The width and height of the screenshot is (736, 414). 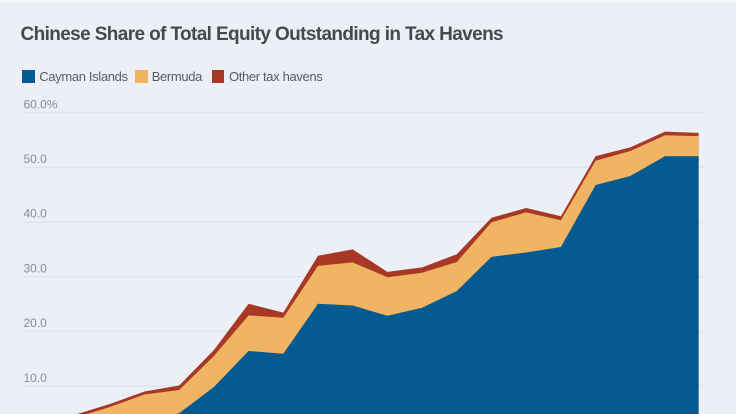 I want to click on svg-text: 40.0, so click(x=36, y=214).